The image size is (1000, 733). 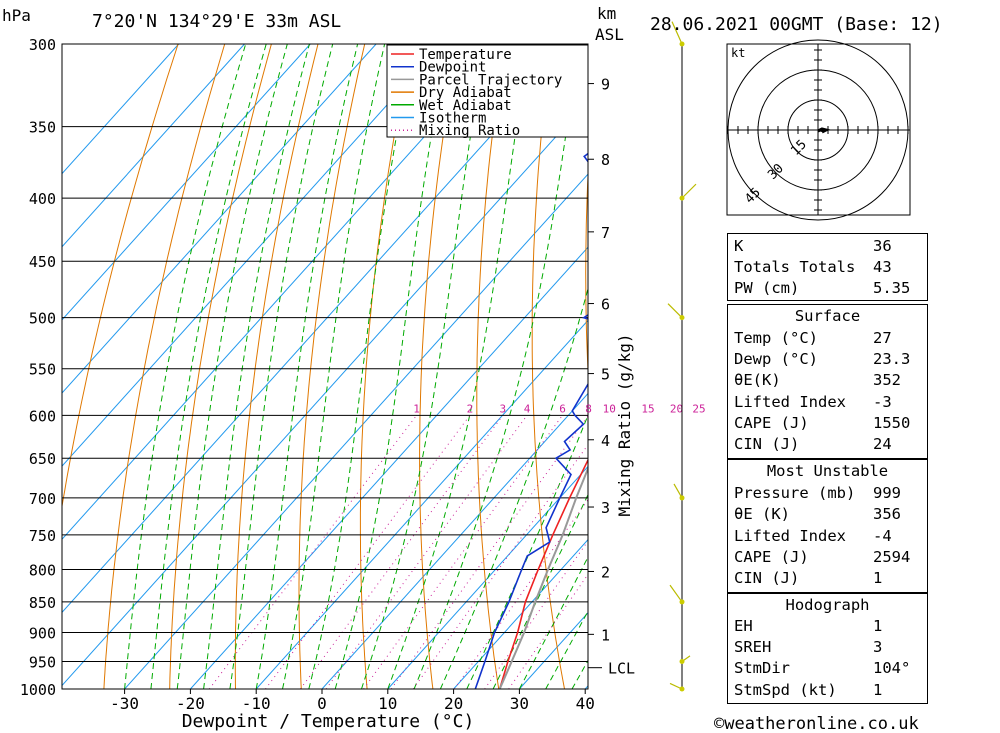 What do you see at coordinates (827, 605) in the screenshot?
I see `hodograph-params-title: Hodograph` at bounding box center [827, 605].